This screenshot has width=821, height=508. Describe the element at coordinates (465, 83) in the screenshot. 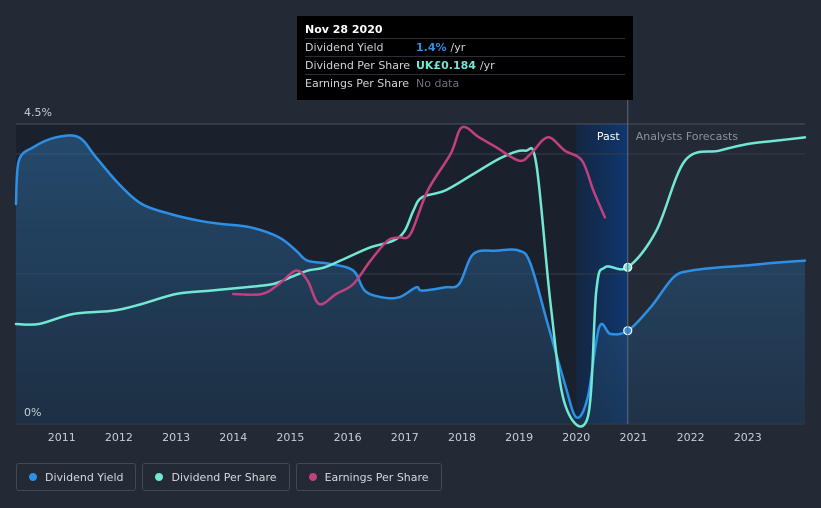

I see `tooltip-row-eps: Earnings Per Share No data` at that location.